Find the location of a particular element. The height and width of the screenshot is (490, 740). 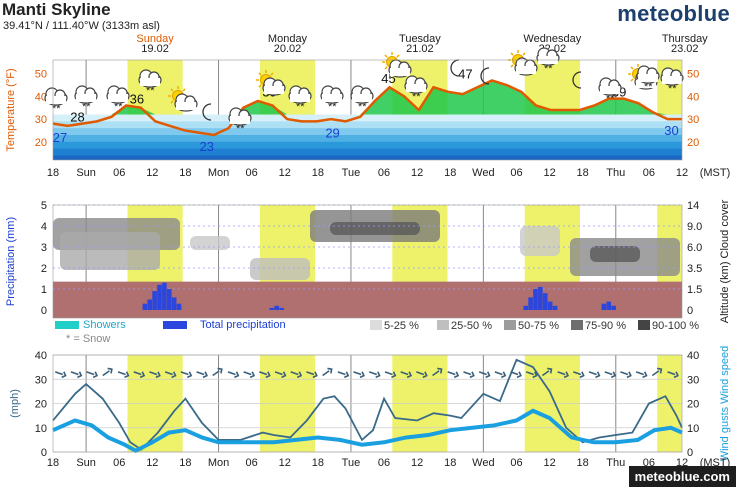

snow-legend-label: * = Snow is located at coordinates (88, 339).